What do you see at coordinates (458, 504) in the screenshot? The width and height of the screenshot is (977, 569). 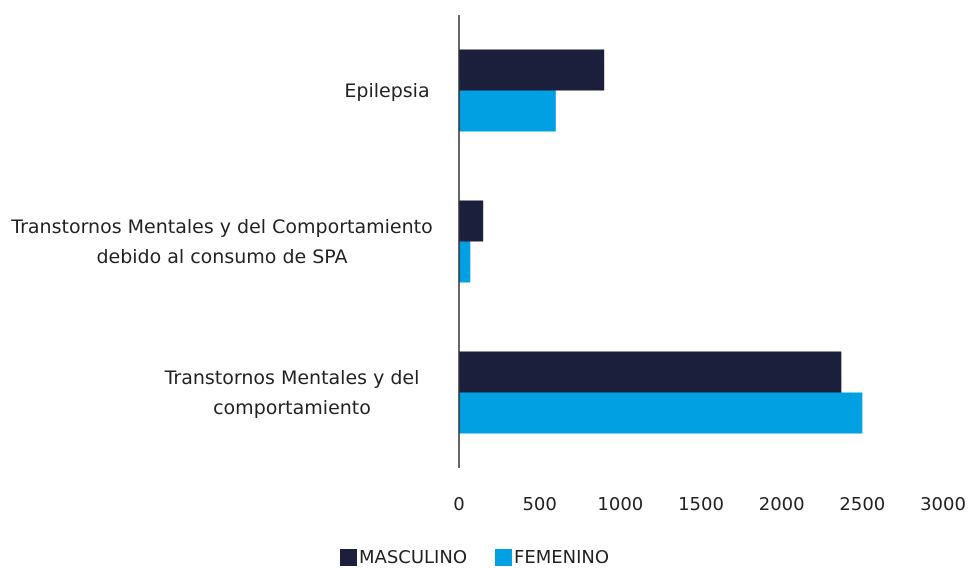 I see `x-tick-label: 0` at bounding box center [458, 504].